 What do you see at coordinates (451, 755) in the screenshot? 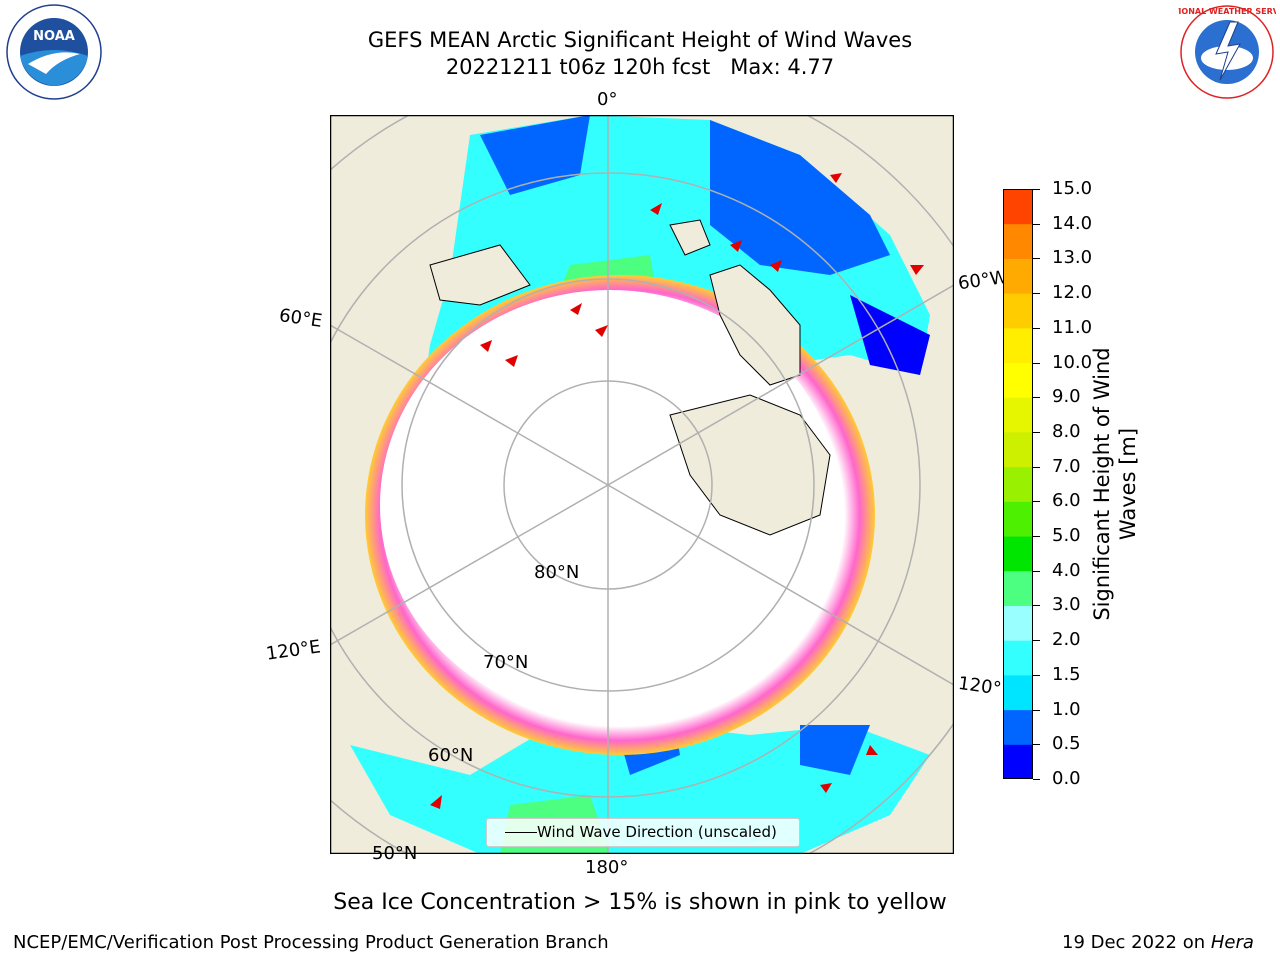
I see `lat-label-60n: 60°N` at bounding box center [451, 755].